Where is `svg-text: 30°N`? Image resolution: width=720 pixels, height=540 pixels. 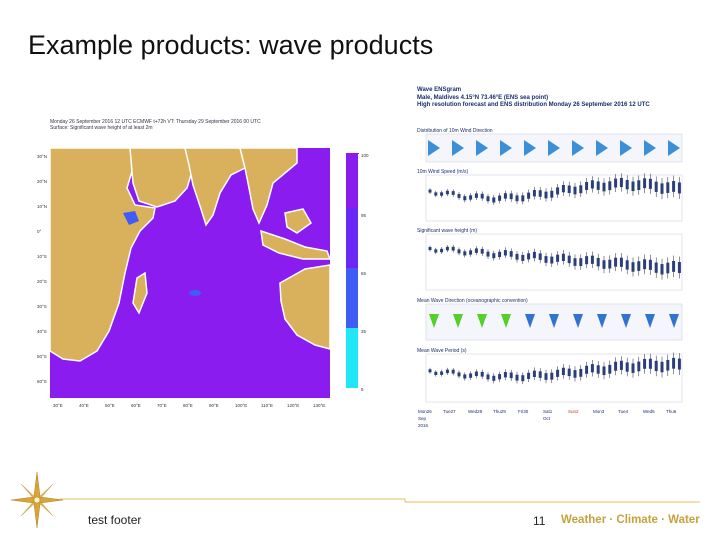 svg-text: 30°N is located at coordinates (42, 156).